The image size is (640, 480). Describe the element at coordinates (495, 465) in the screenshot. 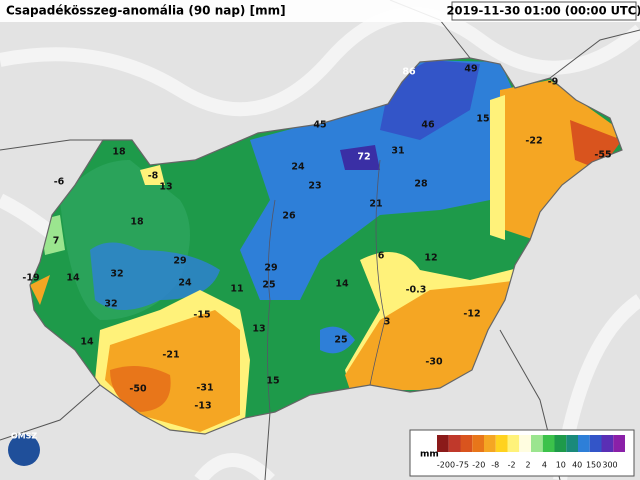

I see `legend-label: -8` at that location.